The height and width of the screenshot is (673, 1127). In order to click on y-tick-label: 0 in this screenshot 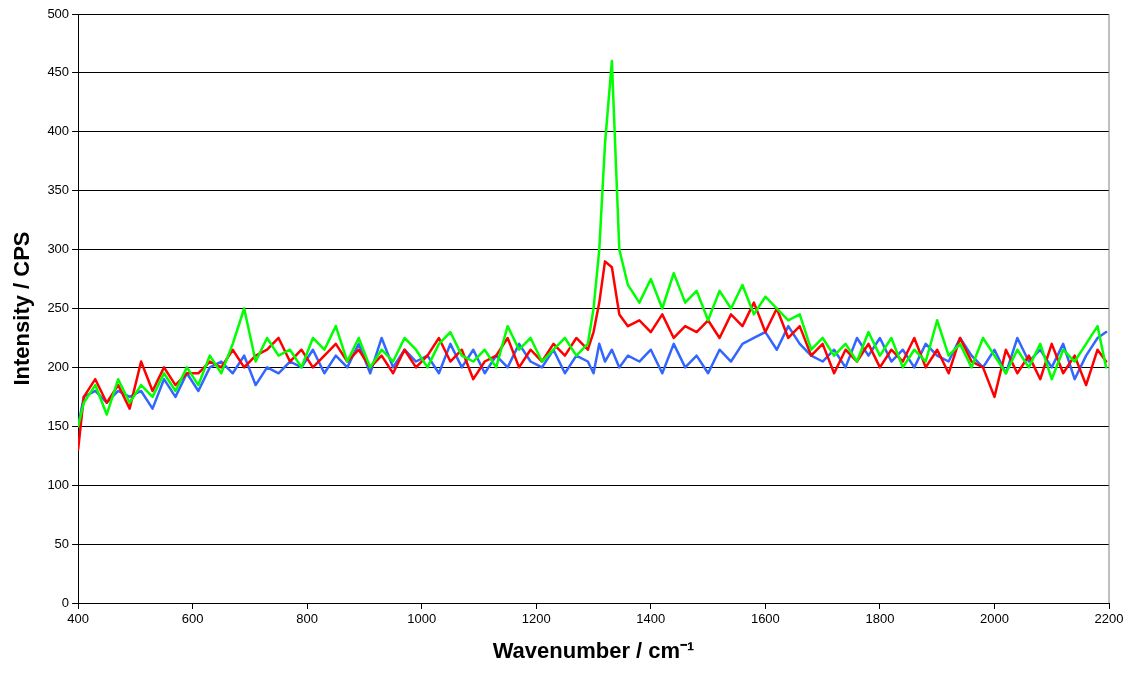, I will do `click(65, 602)`.